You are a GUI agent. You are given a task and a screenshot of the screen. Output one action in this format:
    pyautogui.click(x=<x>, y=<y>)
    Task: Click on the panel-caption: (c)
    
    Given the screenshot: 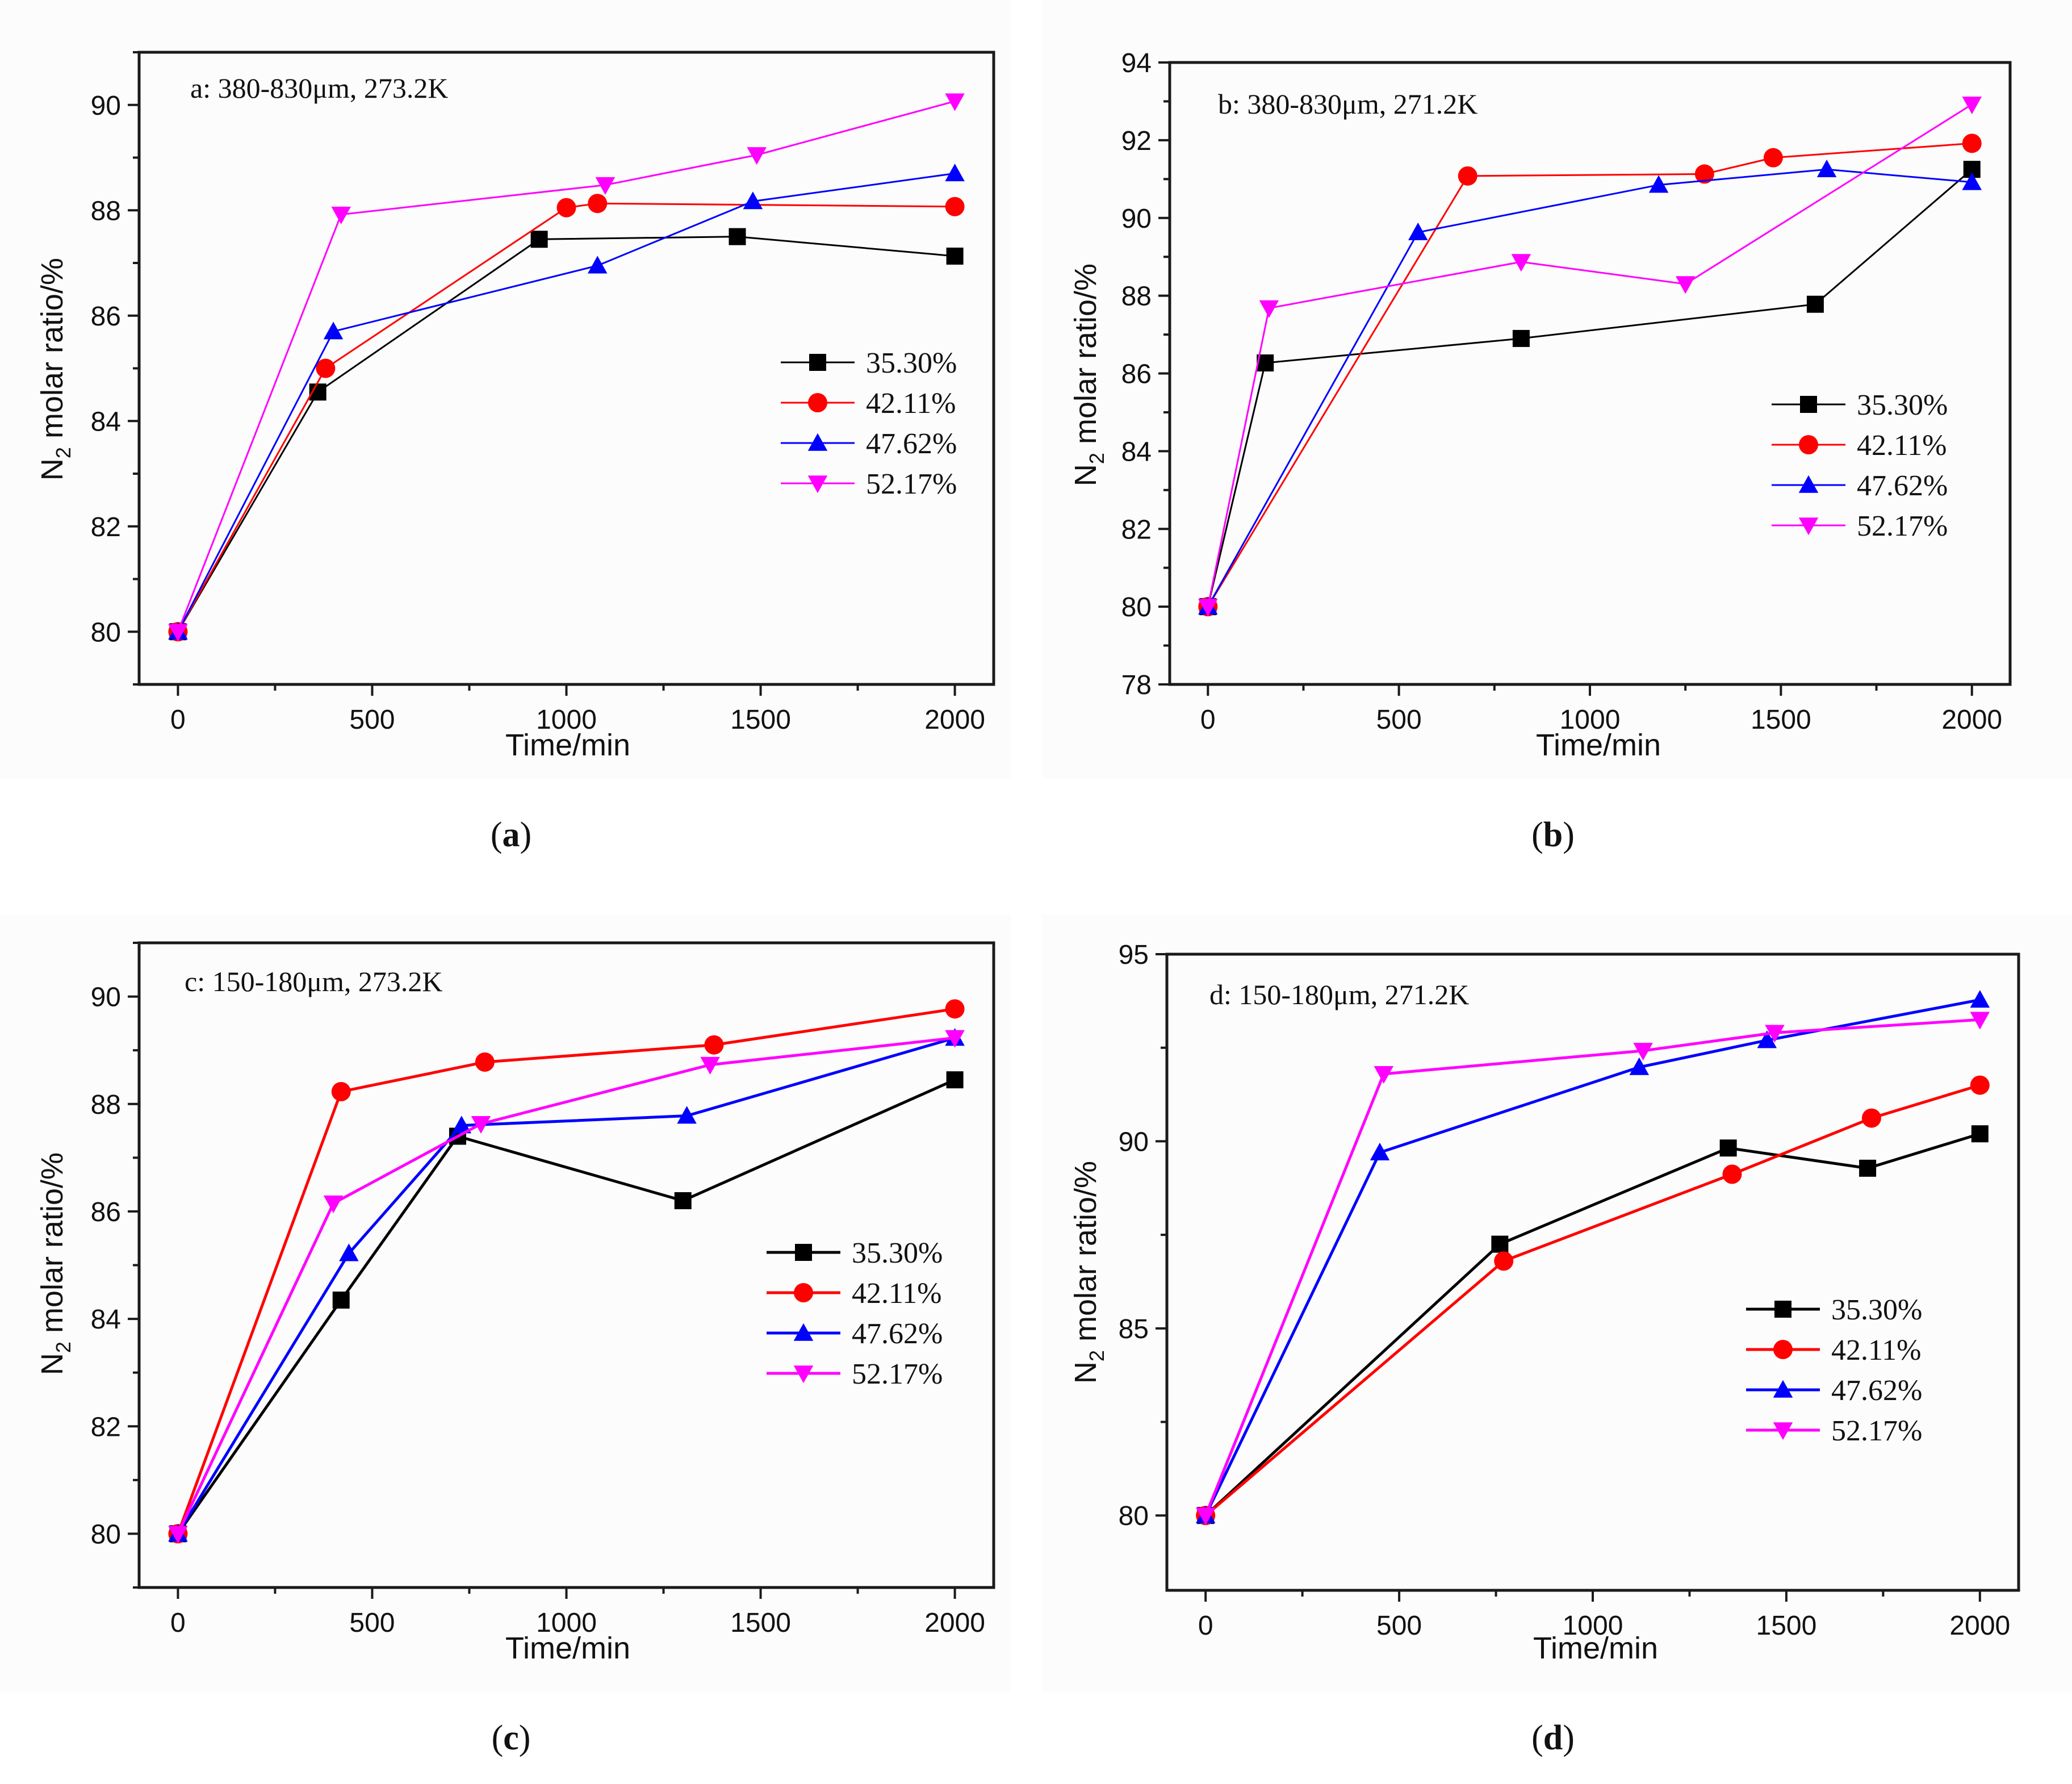 What is the action you would take?
    pyautogui.click(x=511, y=1738)
    